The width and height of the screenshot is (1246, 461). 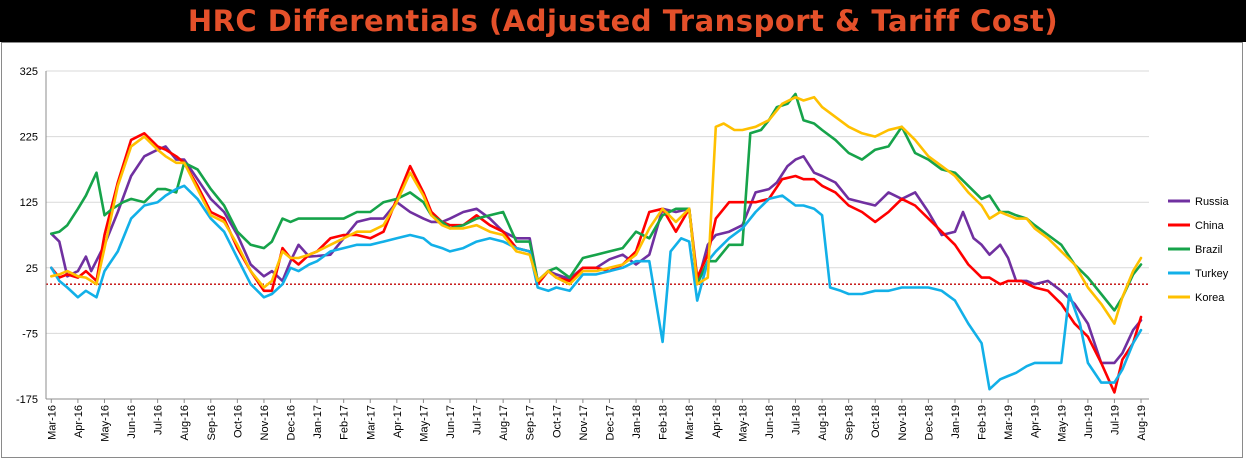 What do you see at coordinates (185, 422) in the screenshot?
I see `x-tick-label: Aug-16` at bounding box center [185, 422].